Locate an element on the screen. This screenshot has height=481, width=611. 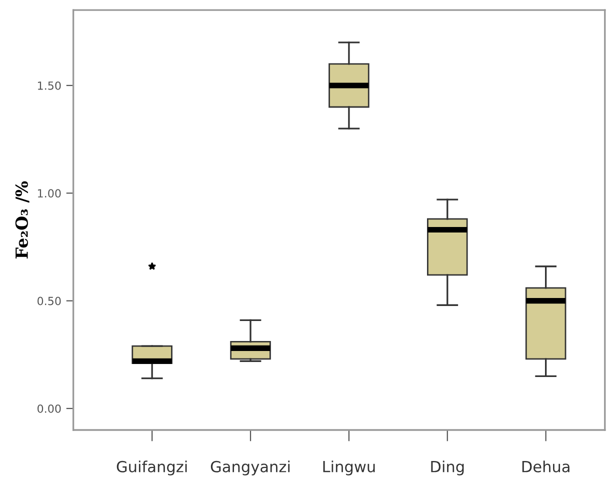
y-tick-label: 0.00 is located at coordinates (49, 408).